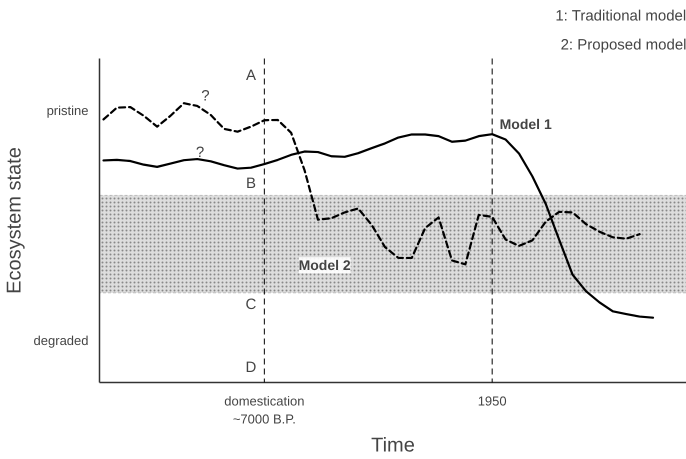 This screenshot has height=459, width=686. I want to click on text: A, so click(251, 75).